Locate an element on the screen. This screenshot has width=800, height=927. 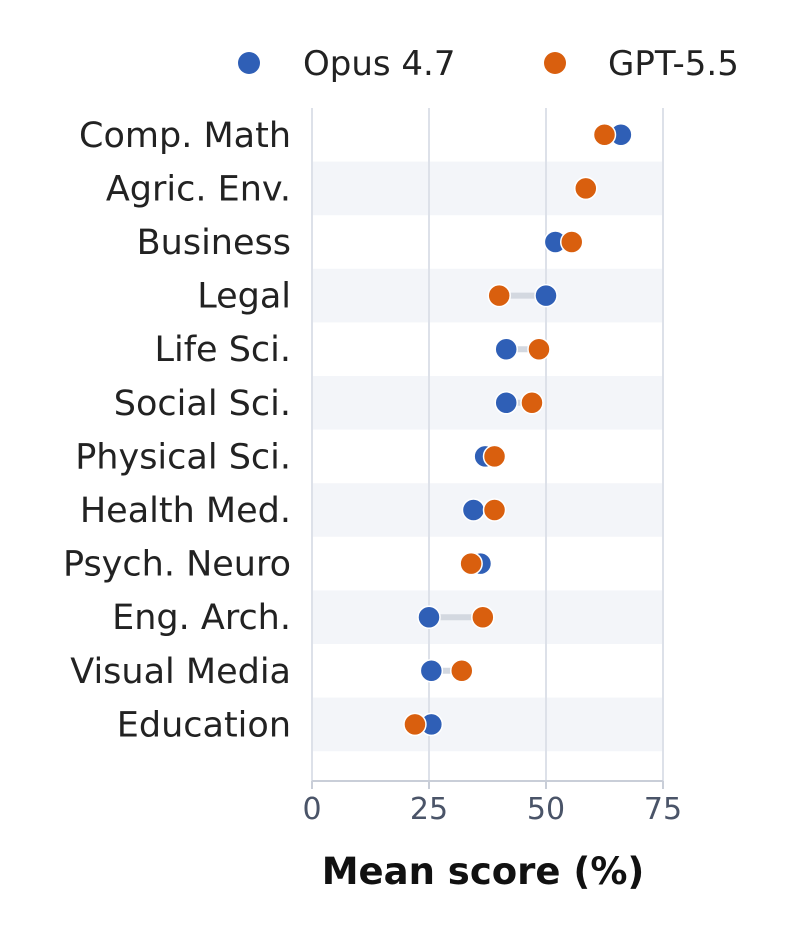
category-label: Psych. Neuro is located at coordinates (177, 565).